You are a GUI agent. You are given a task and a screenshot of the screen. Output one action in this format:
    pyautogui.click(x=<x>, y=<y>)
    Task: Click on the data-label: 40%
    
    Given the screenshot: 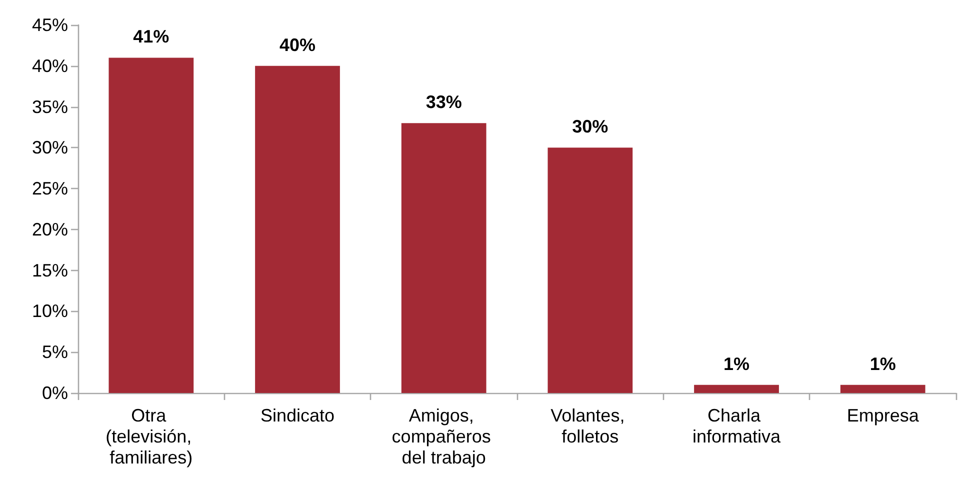 What is the action you would take?
    pyautogui.click(x=297, y=44)
    